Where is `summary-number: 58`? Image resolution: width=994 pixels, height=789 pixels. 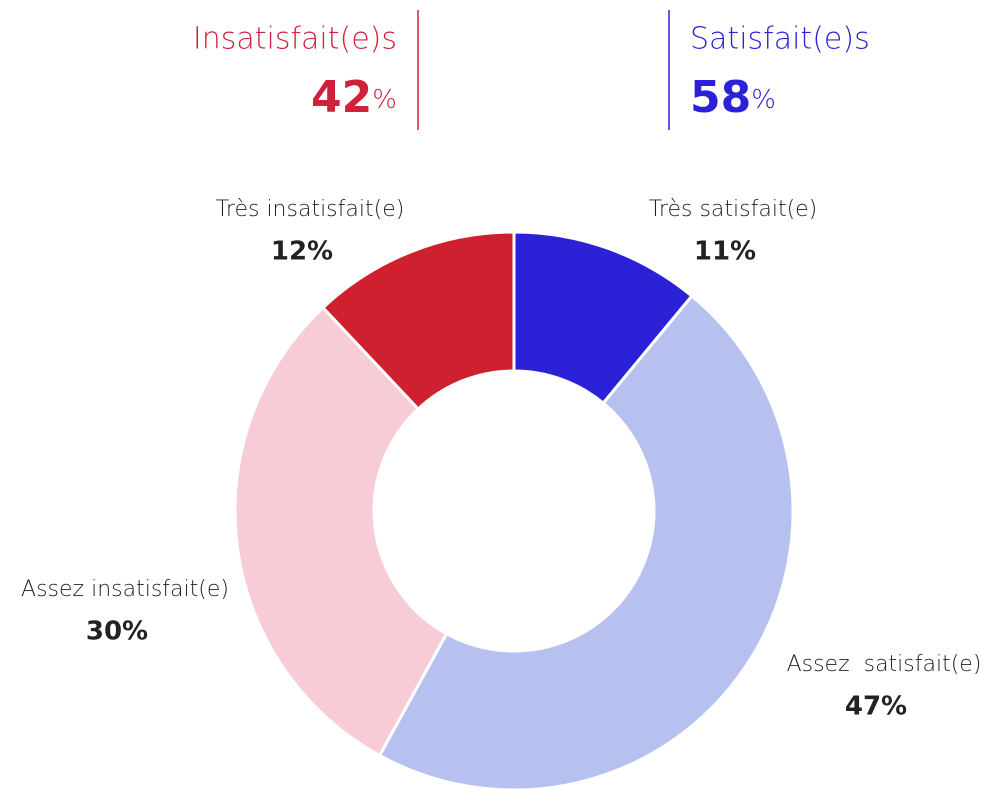 summary-number: 58 is located at coordinates (720, 97).